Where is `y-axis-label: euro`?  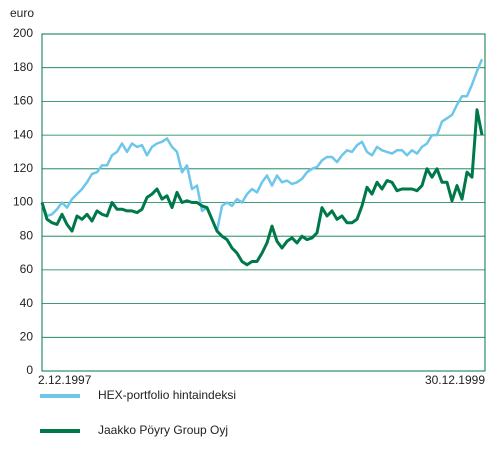
y-axis-label: euro is located at coordinates (22, 13).